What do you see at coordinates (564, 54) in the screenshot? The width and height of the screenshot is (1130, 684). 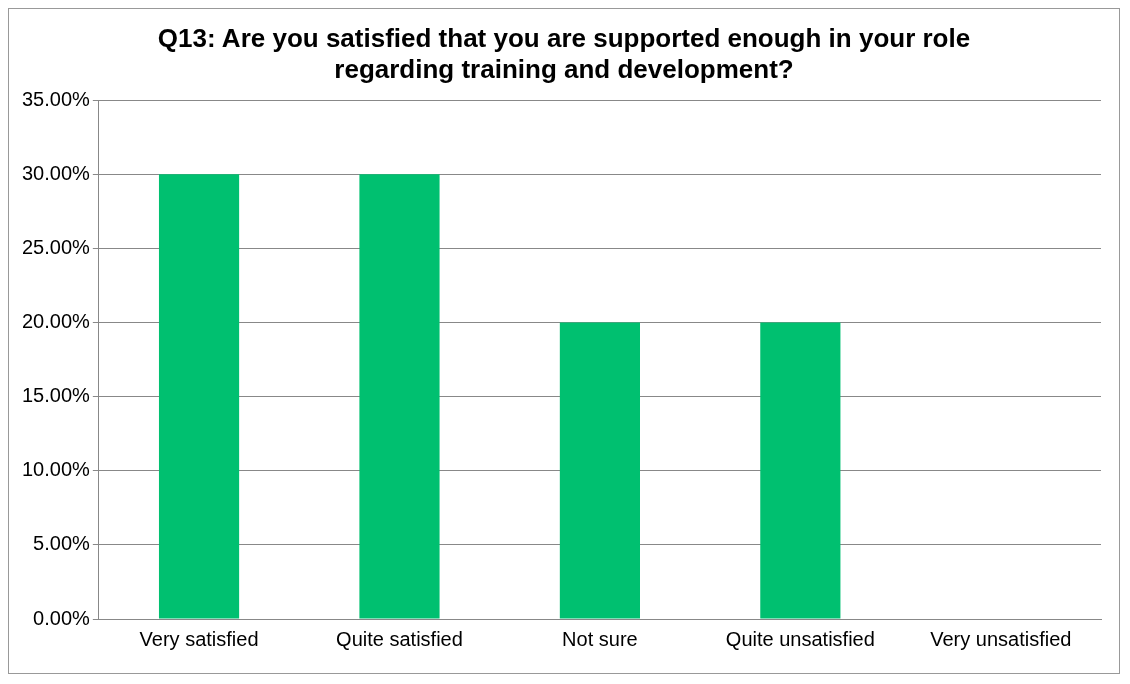 I see `chart-title: Q13: Are you satisfied that you are supported enough in your role regarding training and development?` at bounding box center [564, 54].